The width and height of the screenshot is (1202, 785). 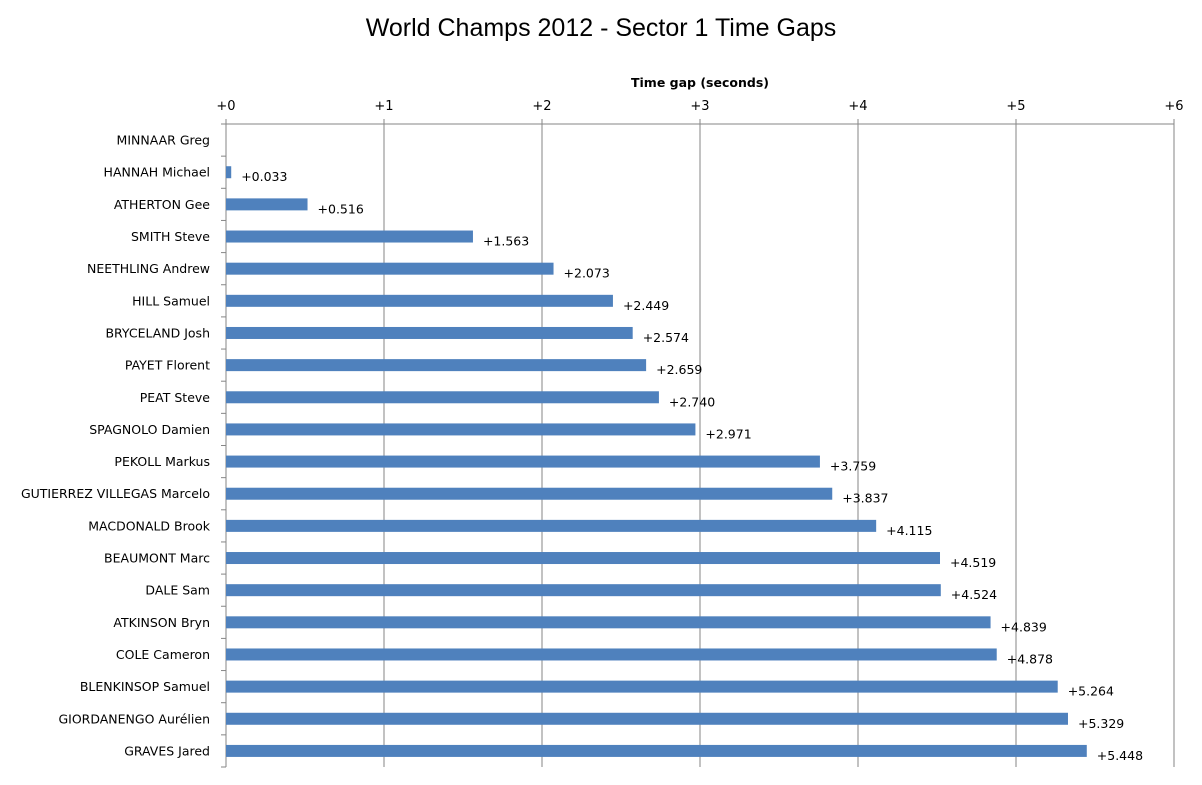 I want to click on category-label: ATKINSON Bryn, so click(x=161, y=622).